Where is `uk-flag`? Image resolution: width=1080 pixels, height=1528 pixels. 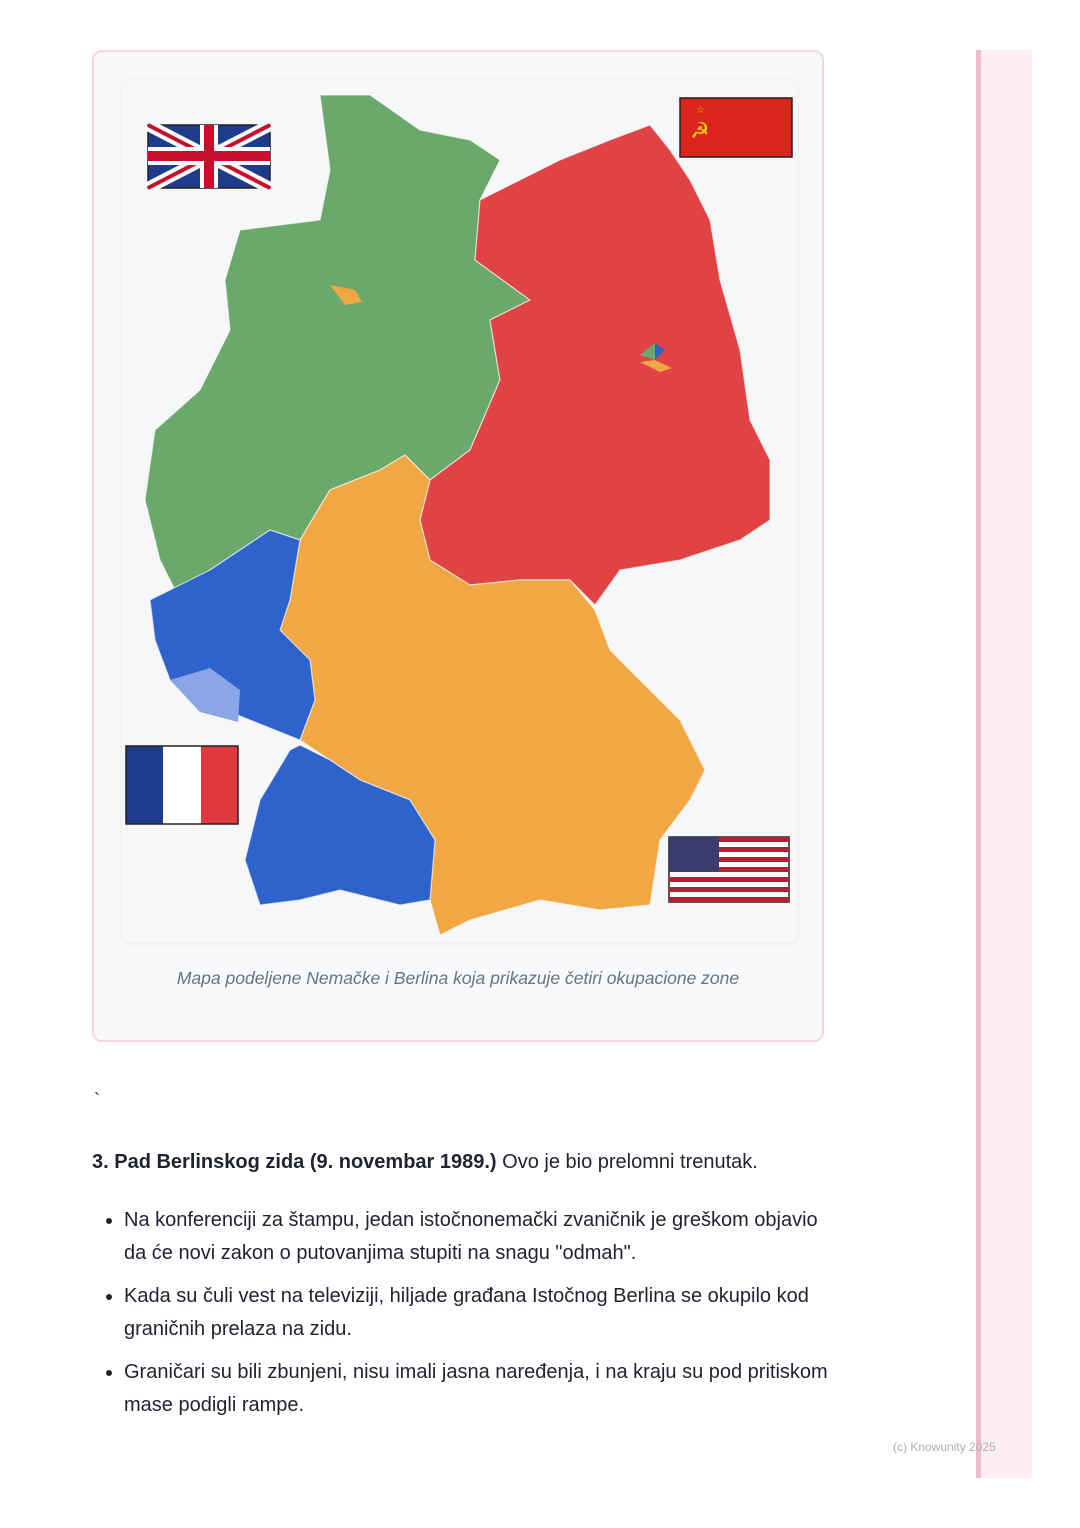 uk-flag is located at coordinates (209, 156).